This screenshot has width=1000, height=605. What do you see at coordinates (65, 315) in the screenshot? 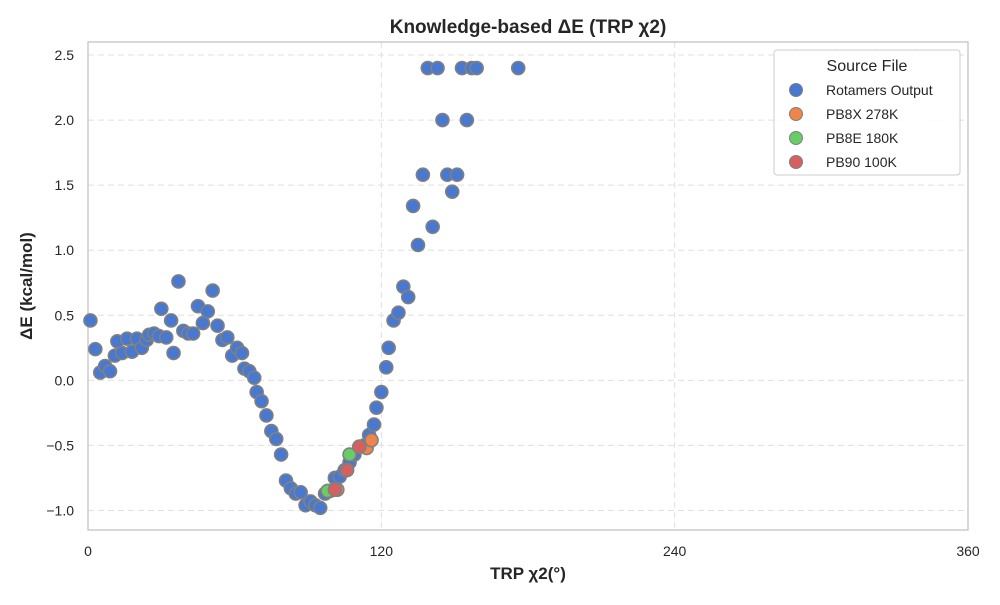
I see `y-tick-label: 0.5` at bounding box center [65, 315].